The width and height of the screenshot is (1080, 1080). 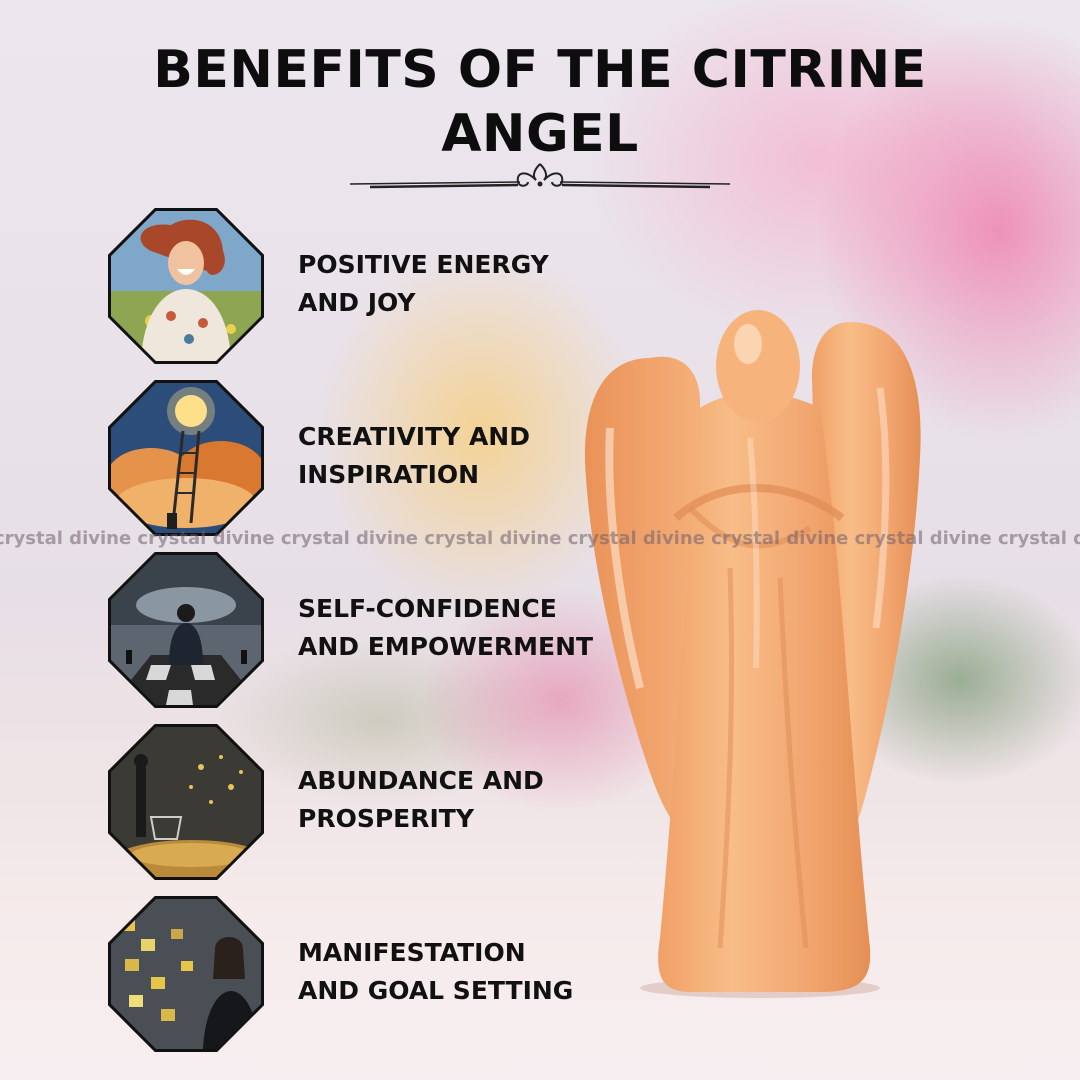 What do you see at coordinates (468, 284) in the screenshot?
I see `benefit-label: POSITIVE ENERGY AND JOY` at bounding box center [468, 284].